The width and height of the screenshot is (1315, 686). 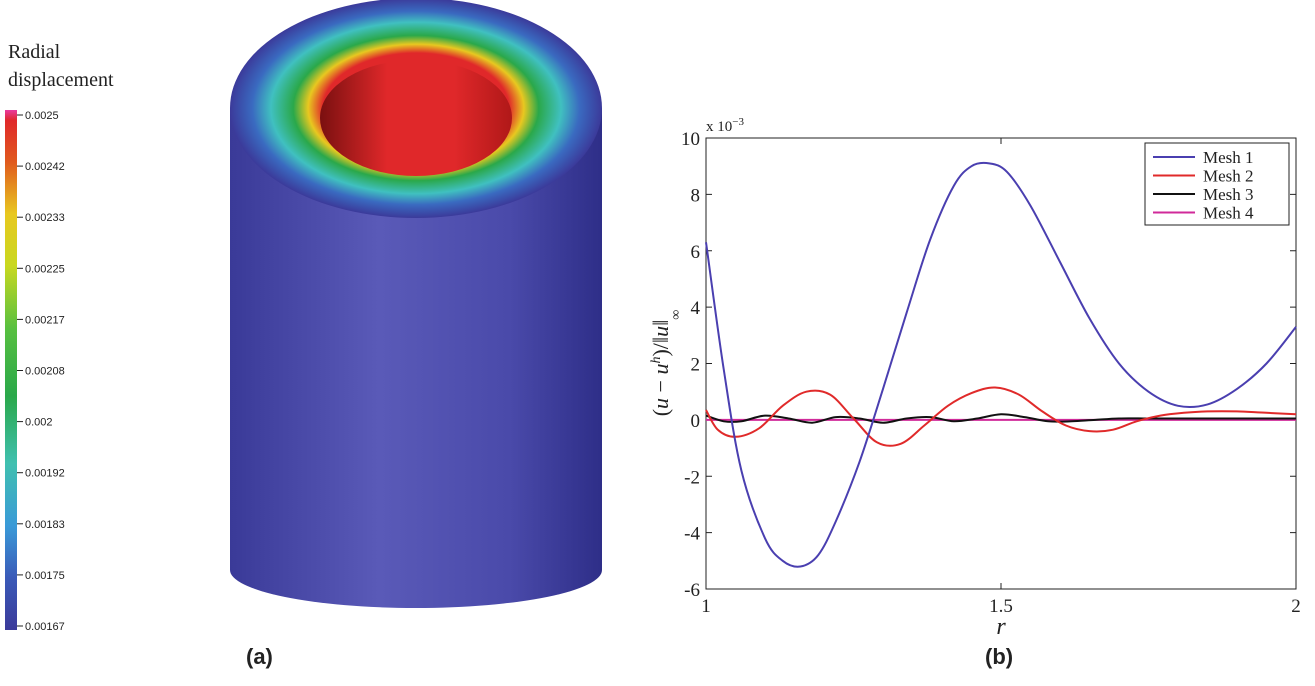 I want to click on colorbar-tick-label: 0.002, so click(x=39, y=423).